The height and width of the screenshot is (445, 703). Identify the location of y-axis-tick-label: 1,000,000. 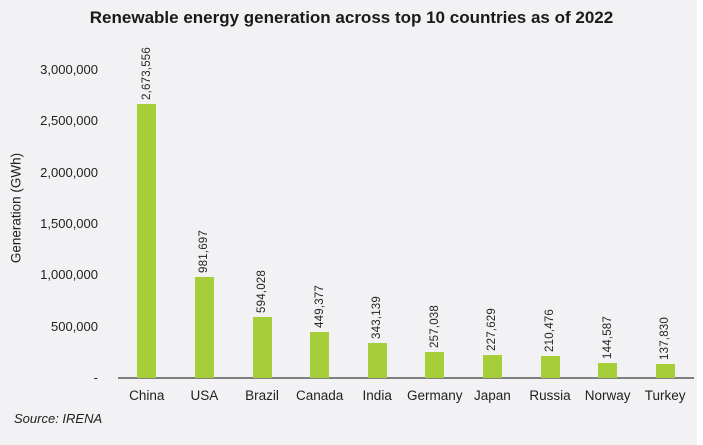
(69, 275).